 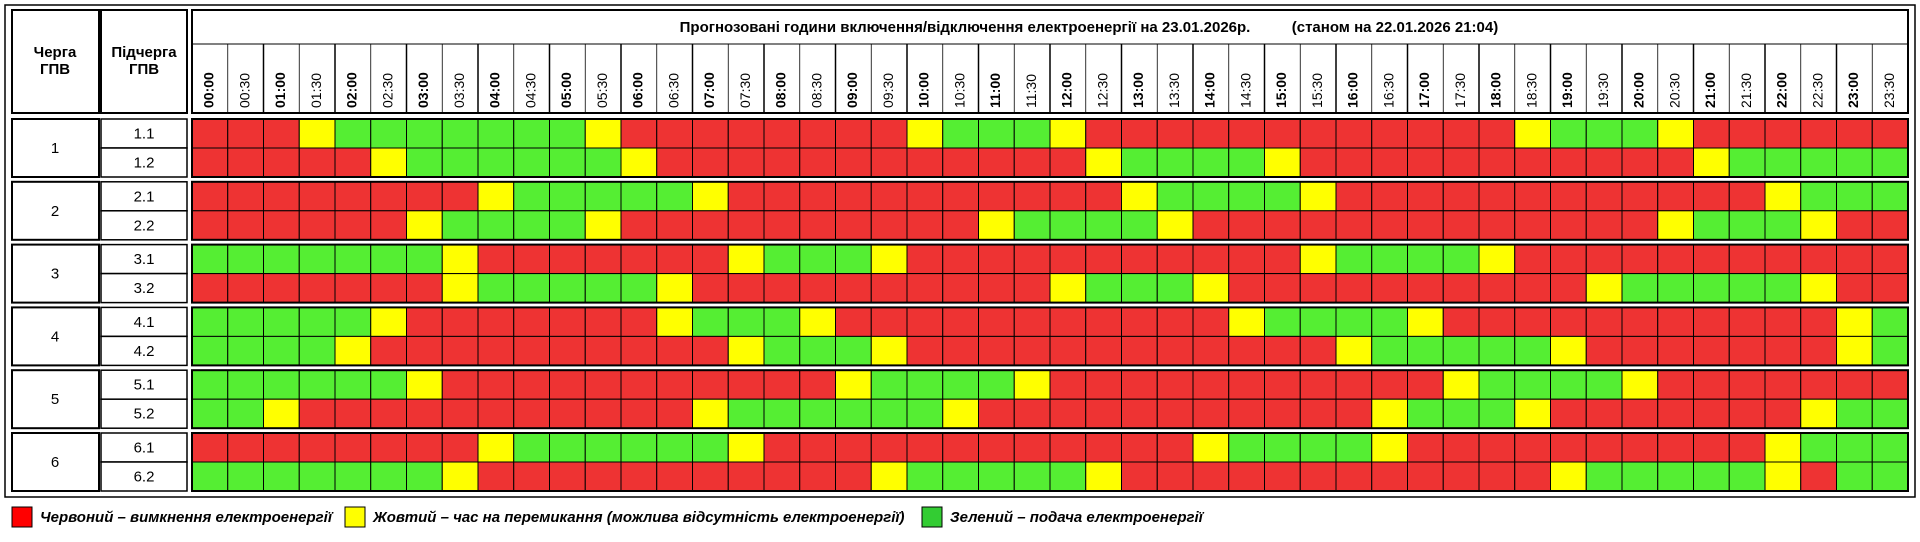 I want to click on subqueue-label: 4.1, so click(x=144, y=322).